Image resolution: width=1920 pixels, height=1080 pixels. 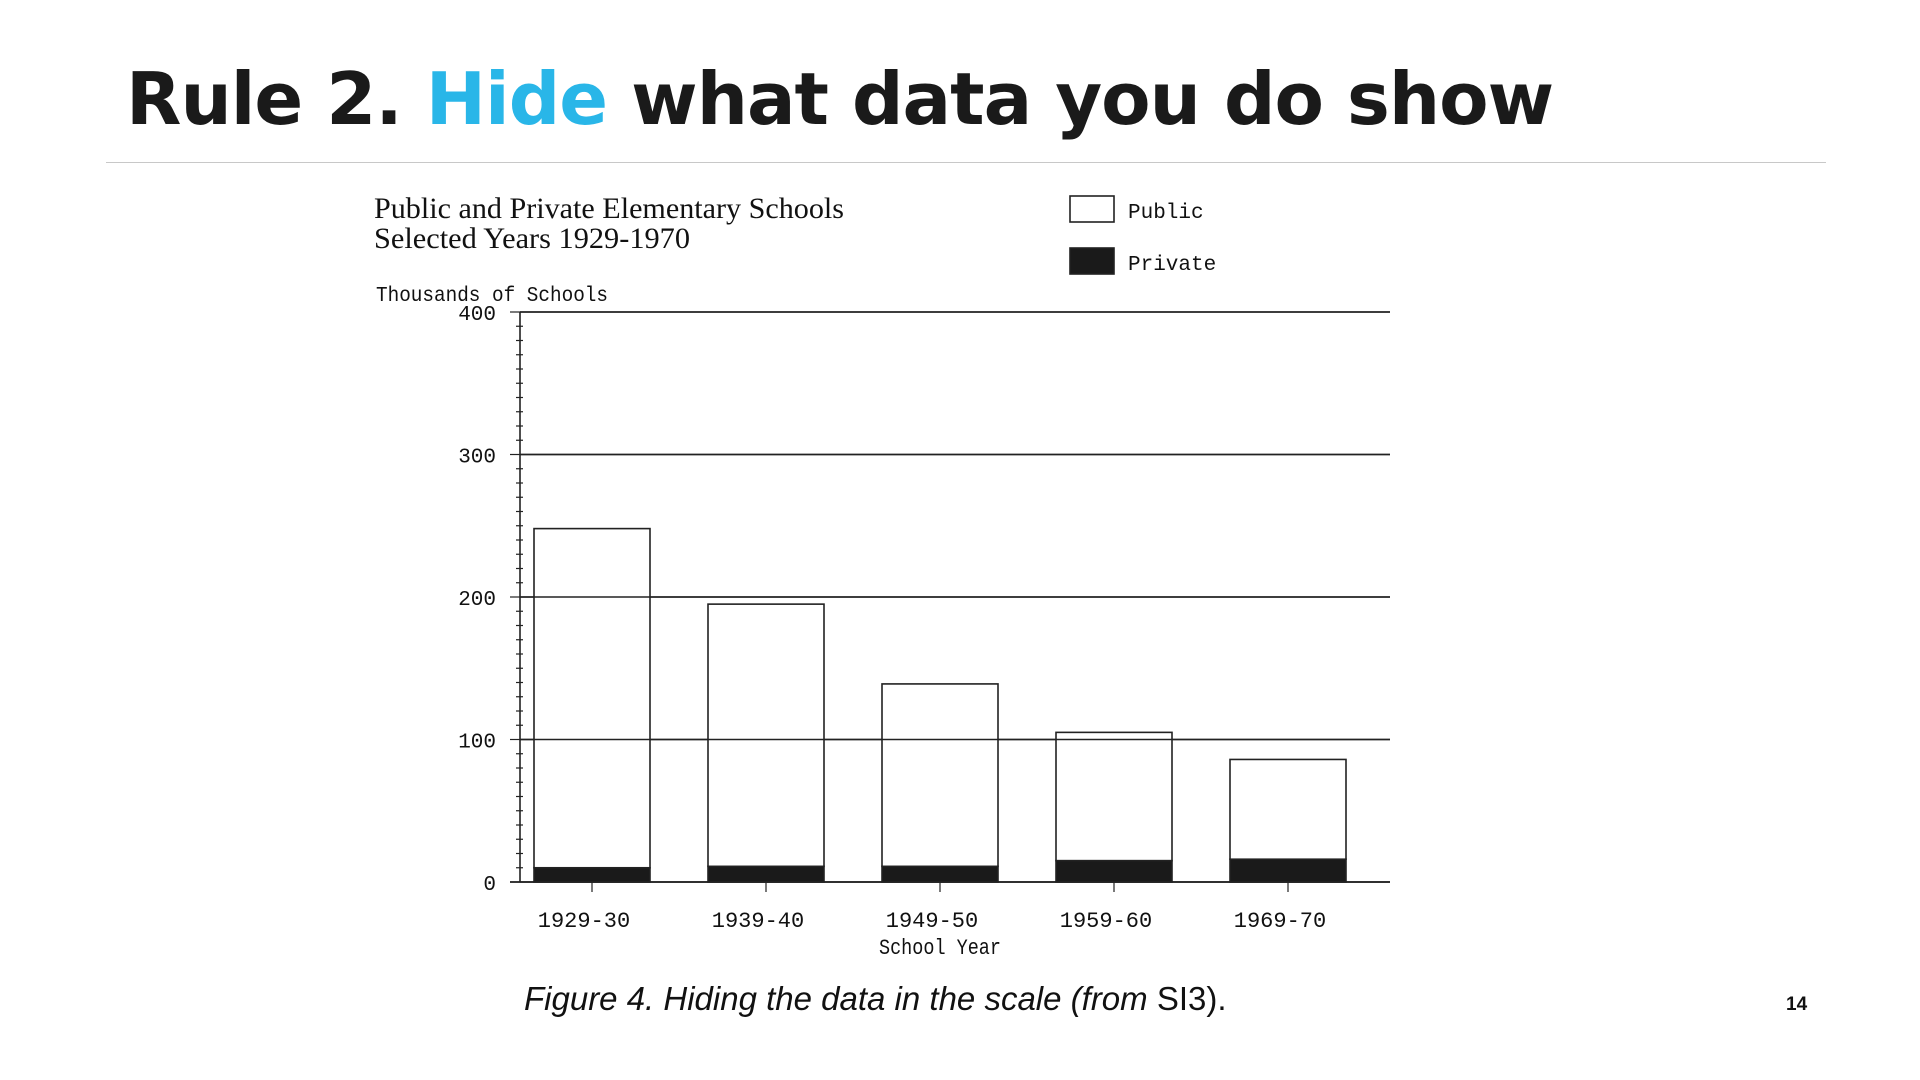 I want to click on slide-title: Rule 2. Hide what data you do show, so click(x=840, y=99).